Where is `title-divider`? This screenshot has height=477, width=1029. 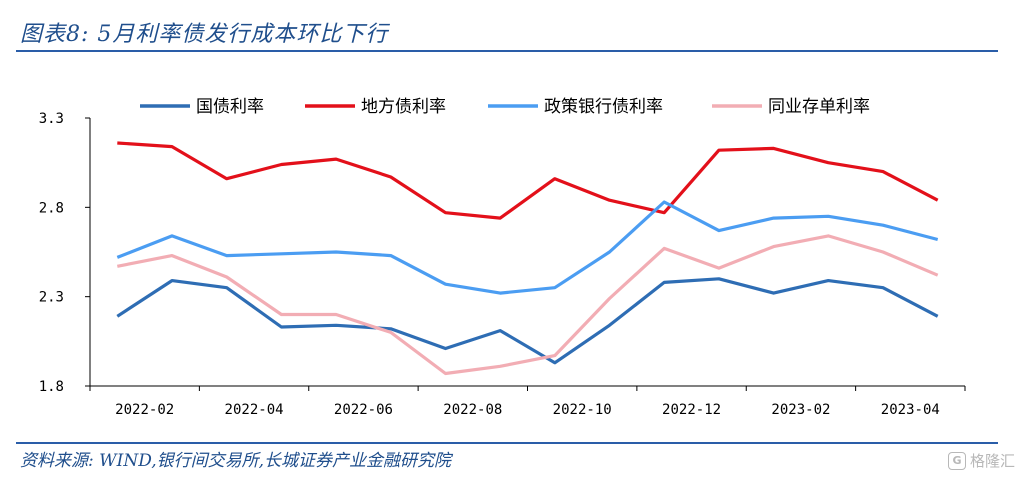 title-divider is located at coordinates (507, 51).